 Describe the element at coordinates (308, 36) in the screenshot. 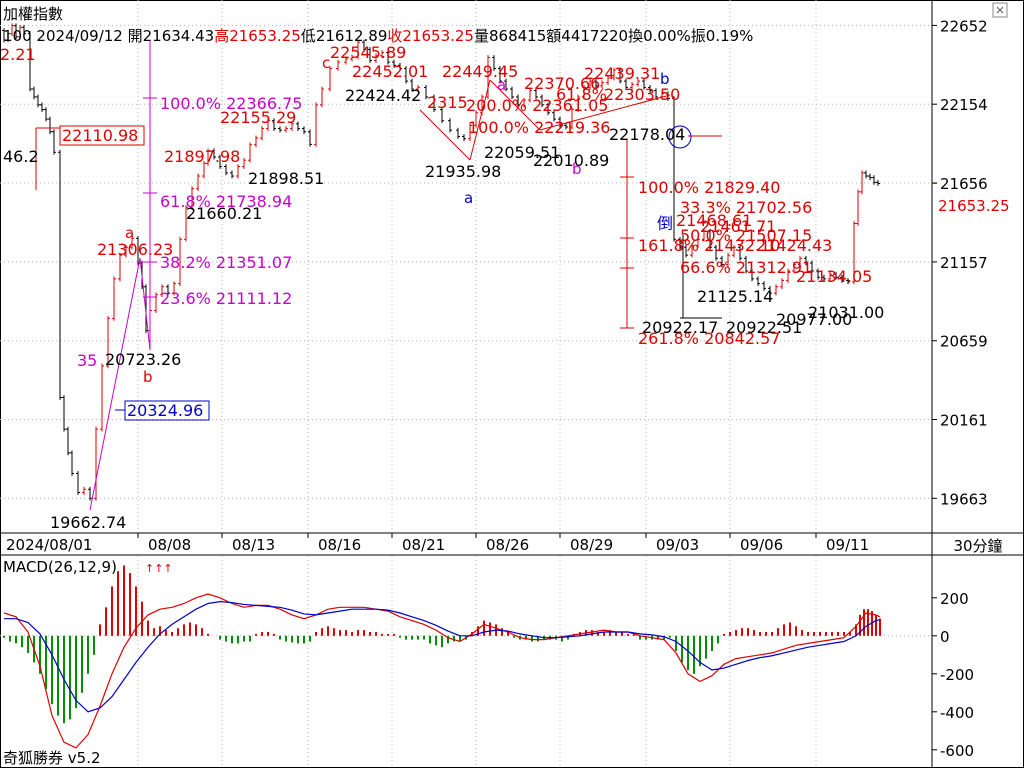

I see `info-segment: 低` at that location.